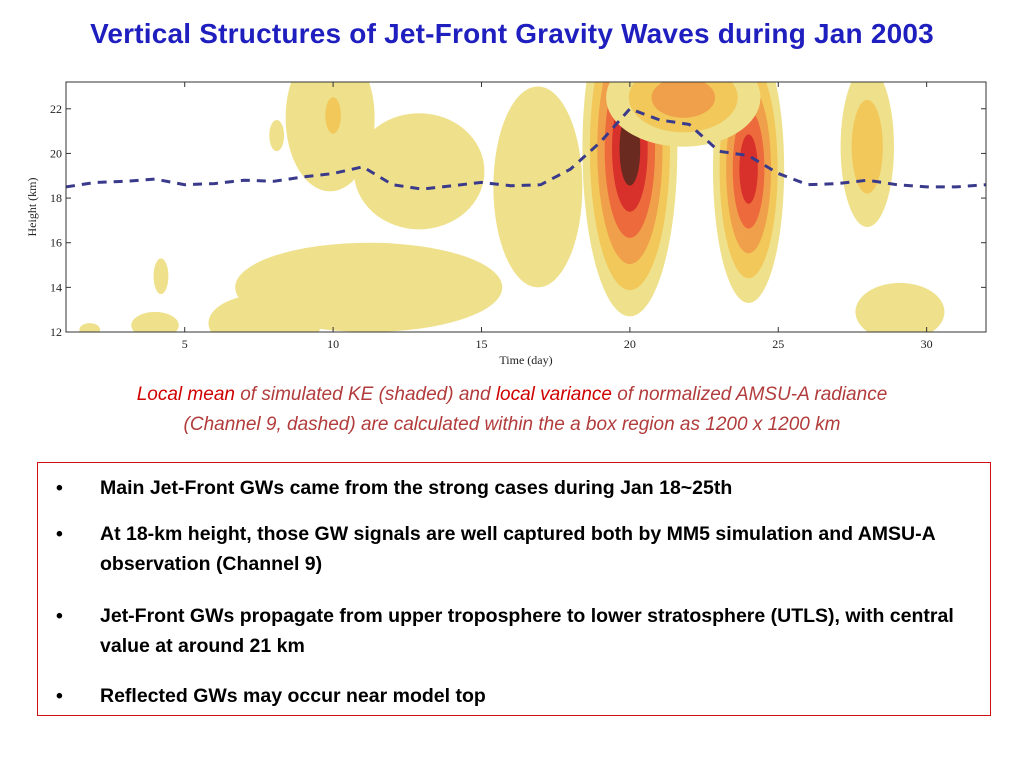  I want to click on caption-text-1: of simulated KE (shaded) and, so click(365, 394).